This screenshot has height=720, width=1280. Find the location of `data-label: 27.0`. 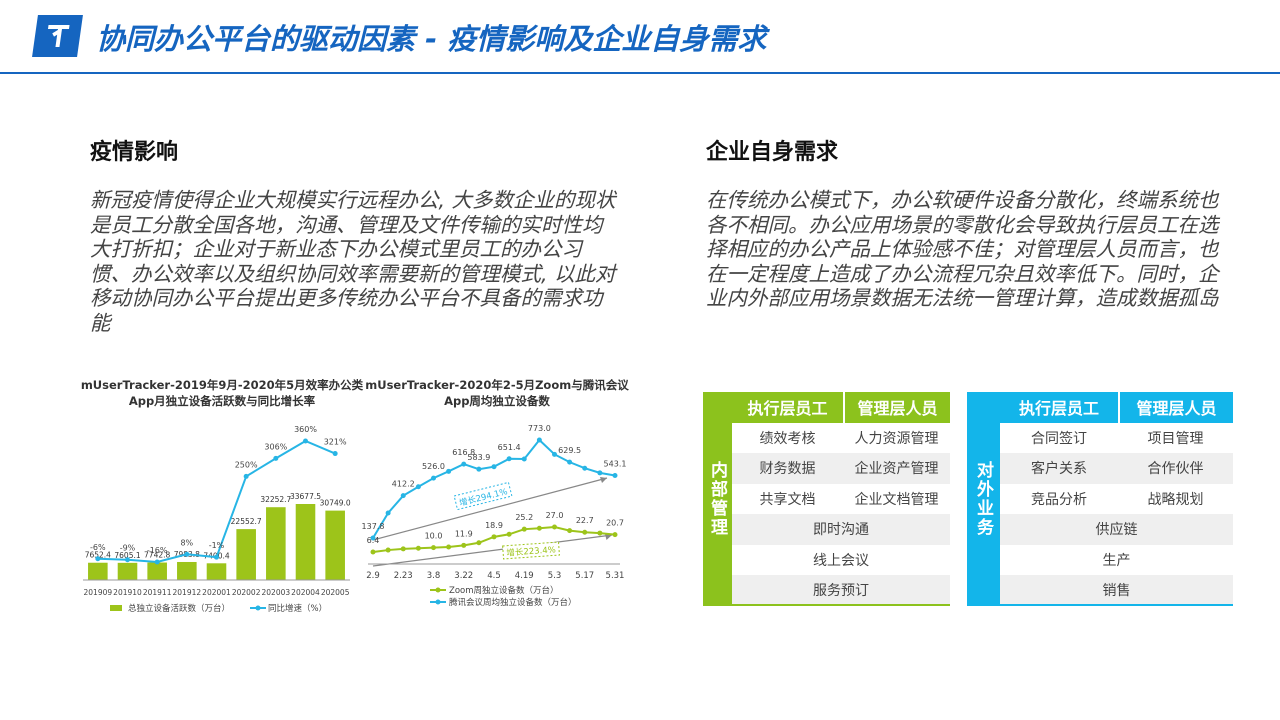

data-label: 27.0 is located at coordinates (555, 515).